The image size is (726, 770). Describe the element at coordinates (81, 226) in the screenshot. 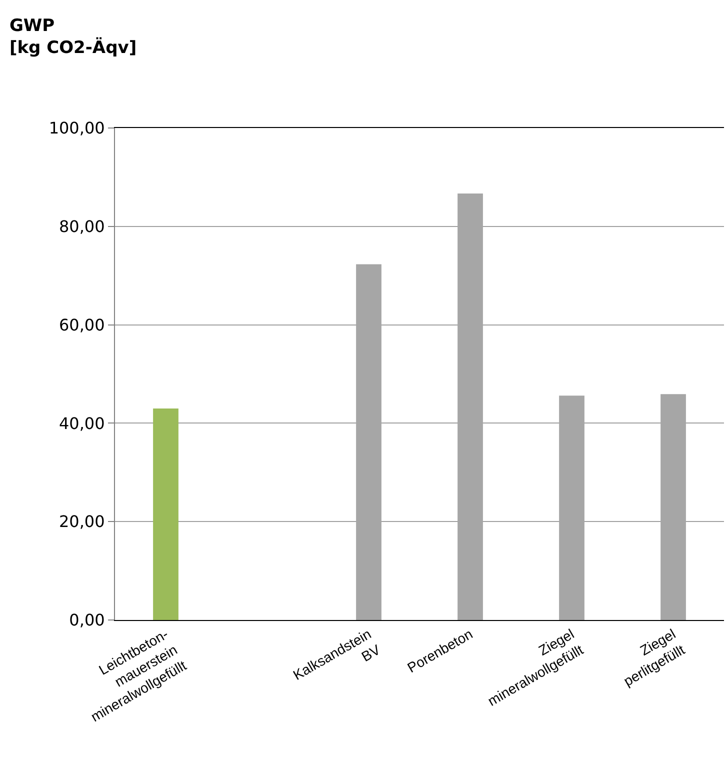

I see `y-tick-label: 80,00` at that location.